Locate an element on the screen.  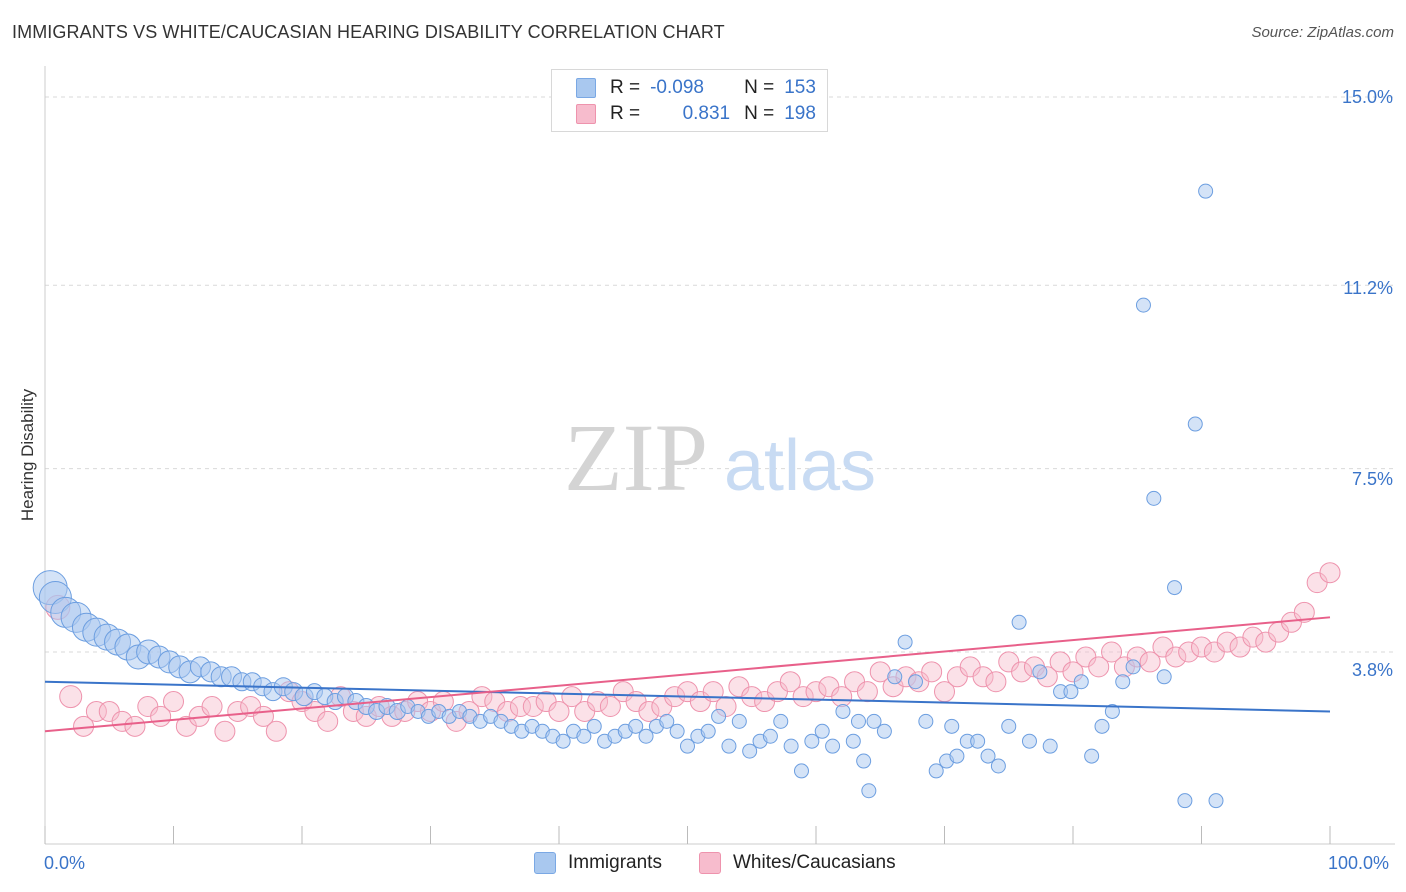
y-tick-3-8: 3.8% is located at coordinates (1372, 670).